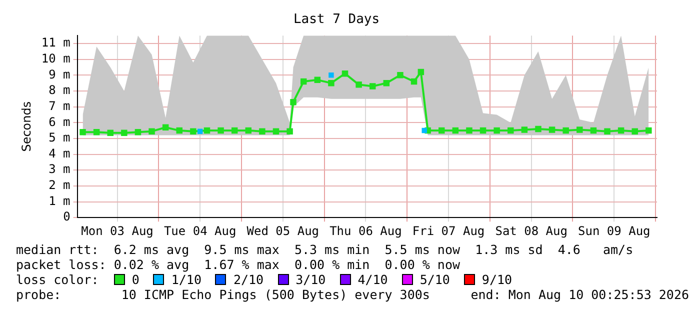  What do you see at coordinates (311, 279) in the screenshot?
I see `legend-label: 3/10` at bounding box center [311, 279].